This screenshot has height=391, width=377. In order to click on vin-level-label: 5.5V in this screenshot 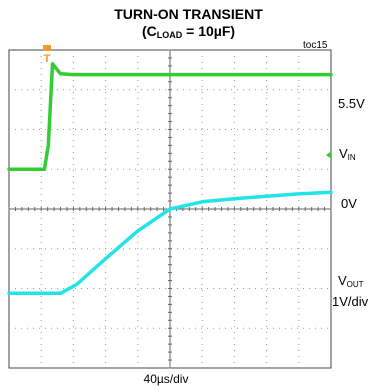, I will do `click(351, 103)`.